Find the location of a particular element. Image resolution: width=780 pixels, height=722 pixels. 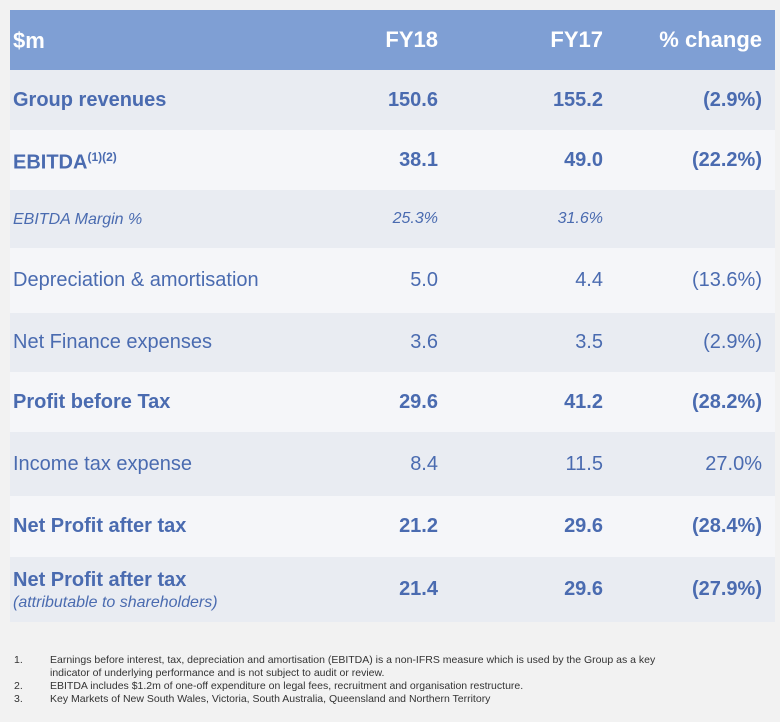

value-cell: 25.3% is located at coordinates (415, 218).